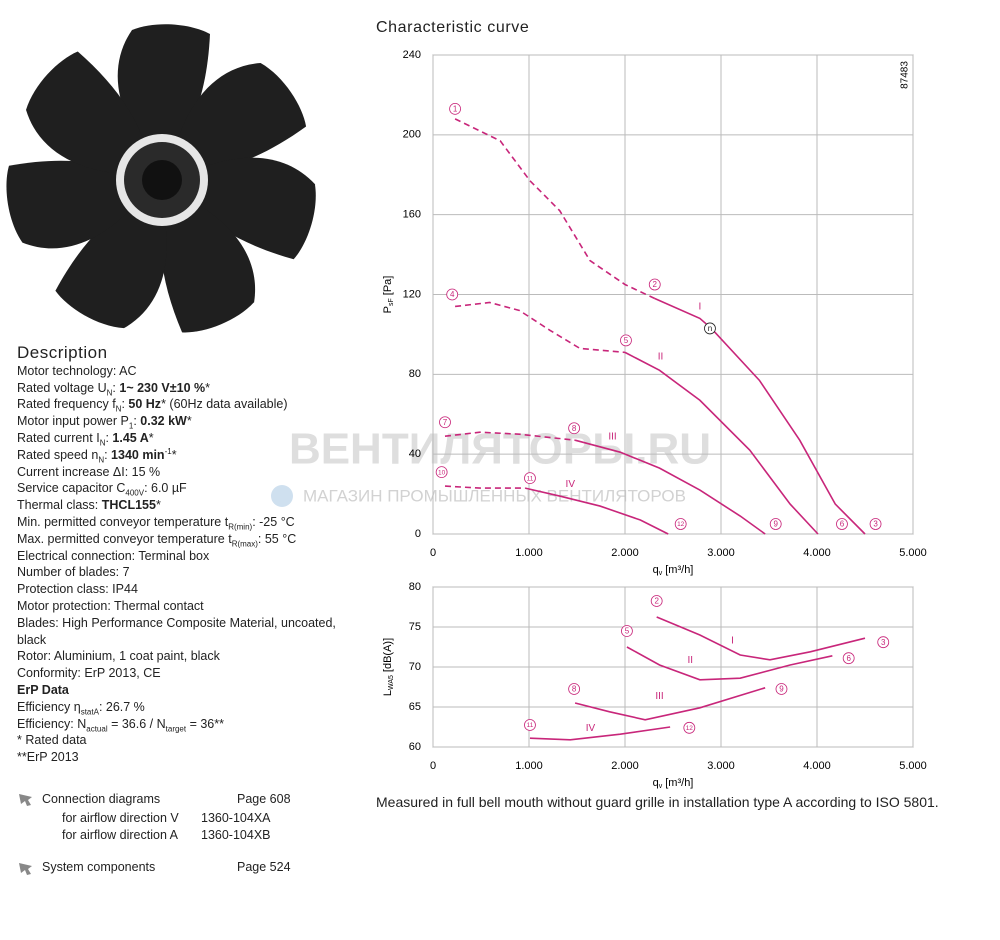 The width and height of the screenshot is (1000, 940). Describe the element at coordinates (189, 421) in the screenshot. I see `description-line: Motor input power P1: 0.32 kW*` at that location.